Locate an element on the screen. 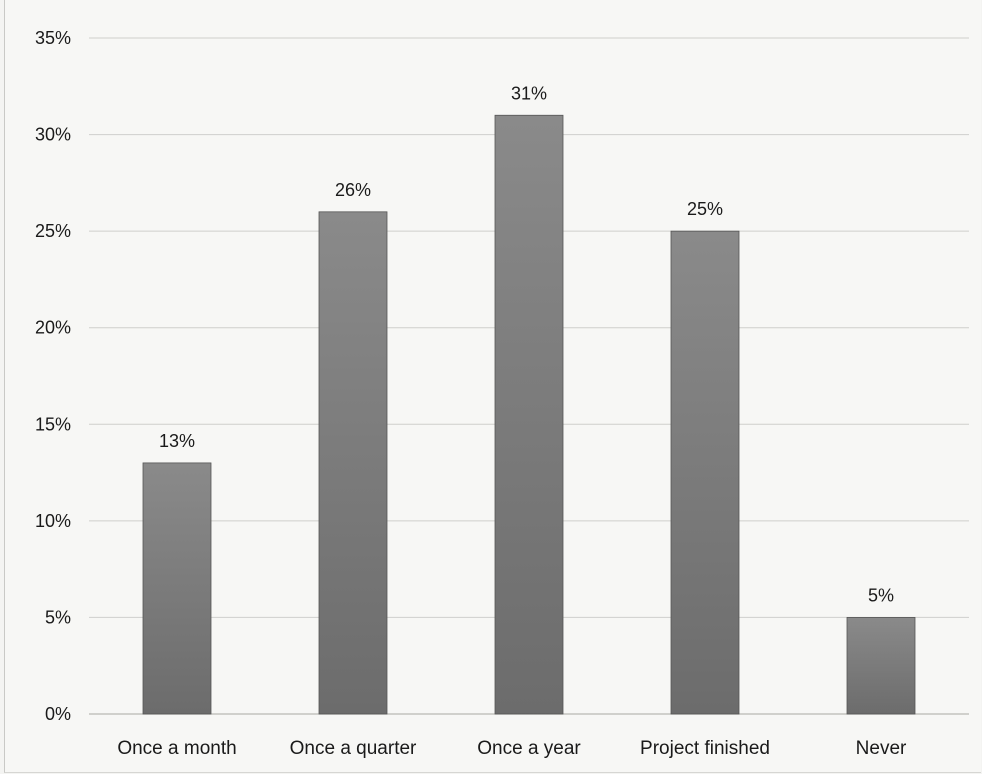 The width and height of the screenshot is (982, 774). bar-data-label: 31% is located at coordinates (529, 93).